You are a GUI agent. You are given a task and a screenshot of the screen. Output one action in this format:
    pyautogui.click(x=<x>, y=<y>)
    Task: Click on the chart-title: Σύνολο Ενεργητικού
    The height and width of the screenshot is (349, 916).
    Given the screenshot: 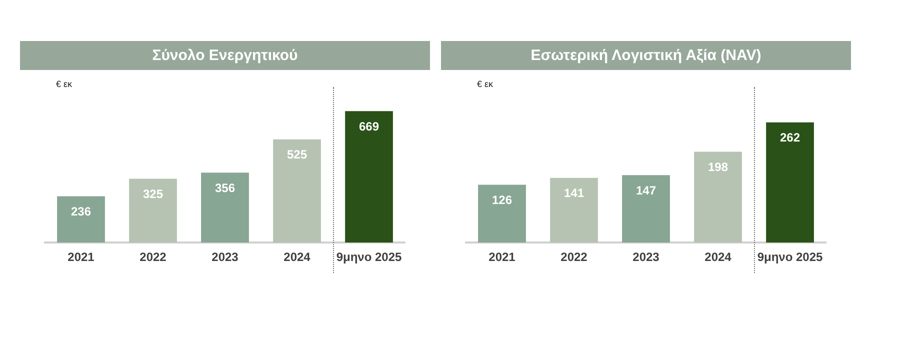 What is the action you would take?
    pyautogui.click(x=225, y=55)
    